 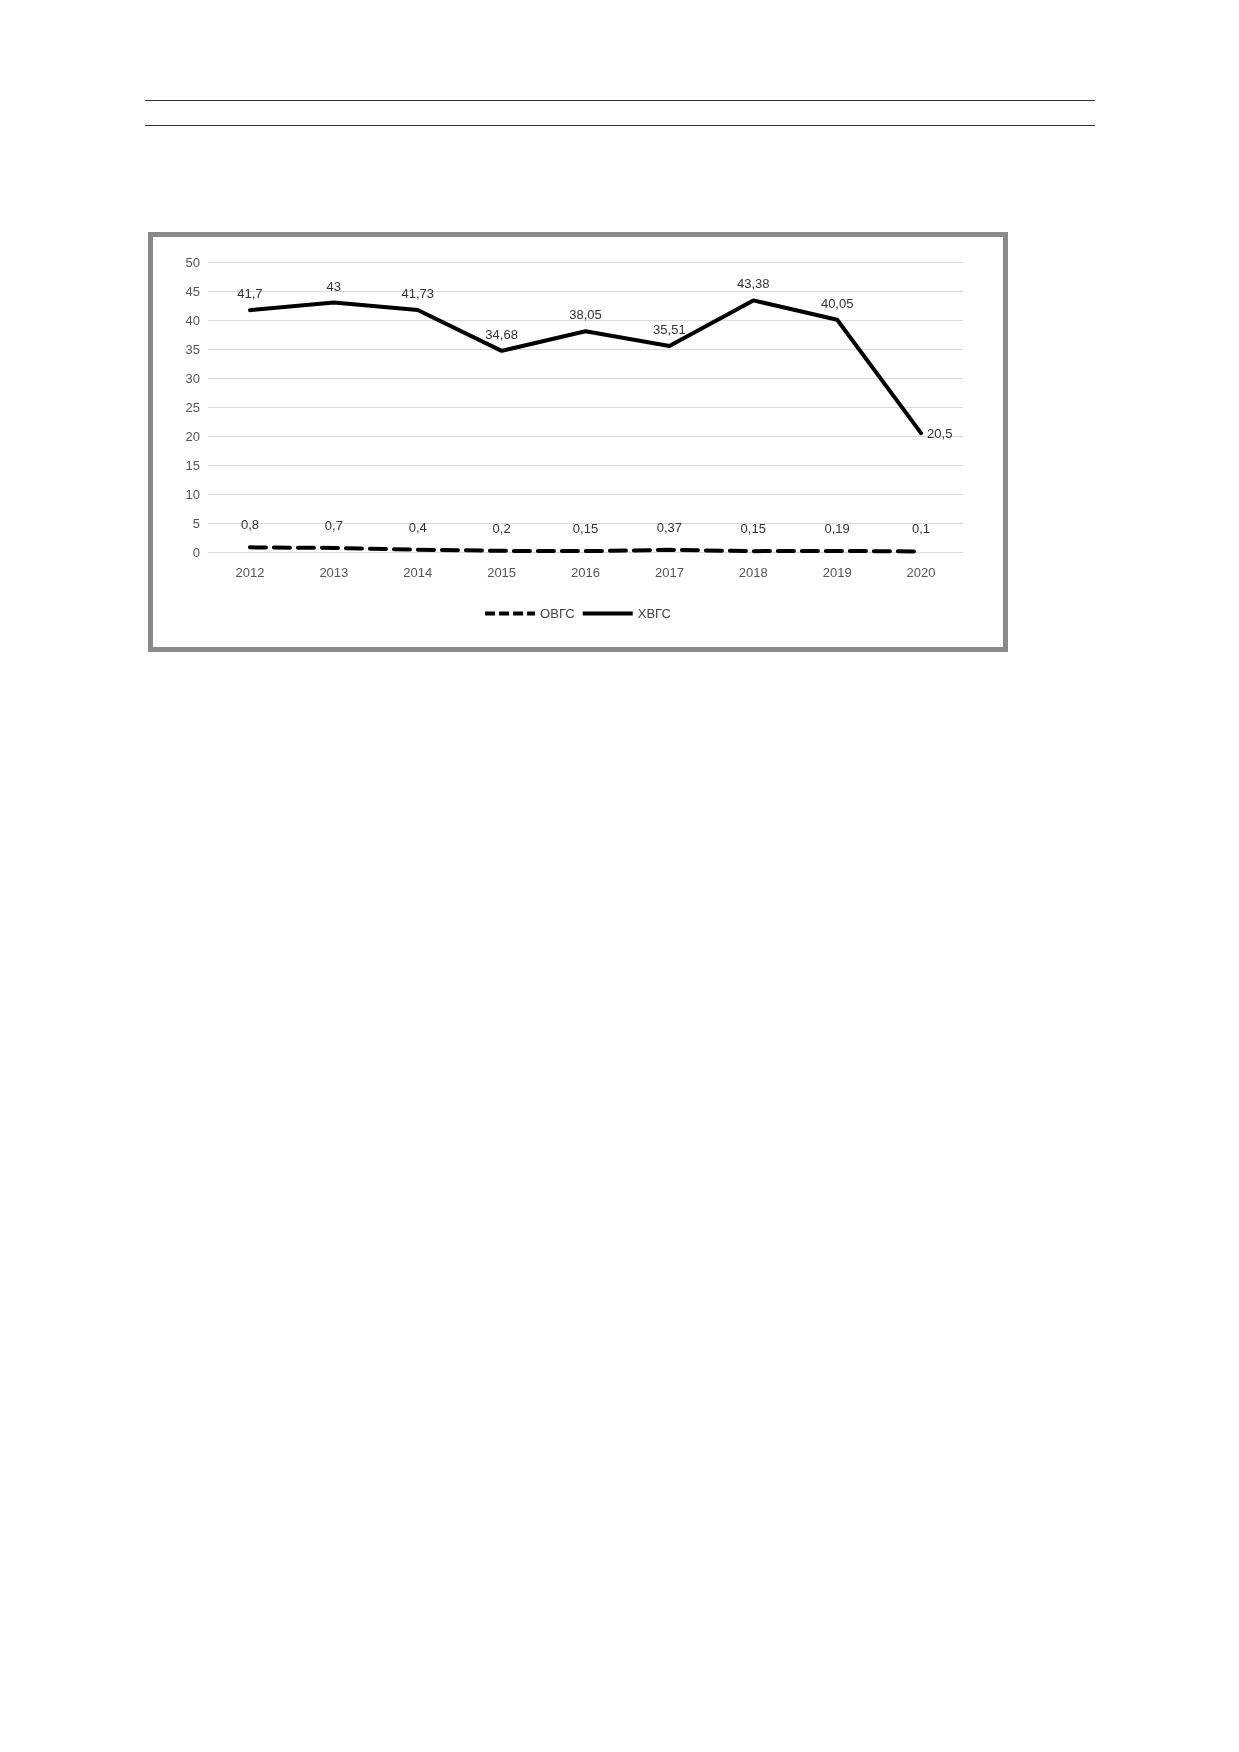 What do you see at coordinates (192, 320) in the screenshot?
I see `y-tick-label: 40` at bounding box center [192, 320].